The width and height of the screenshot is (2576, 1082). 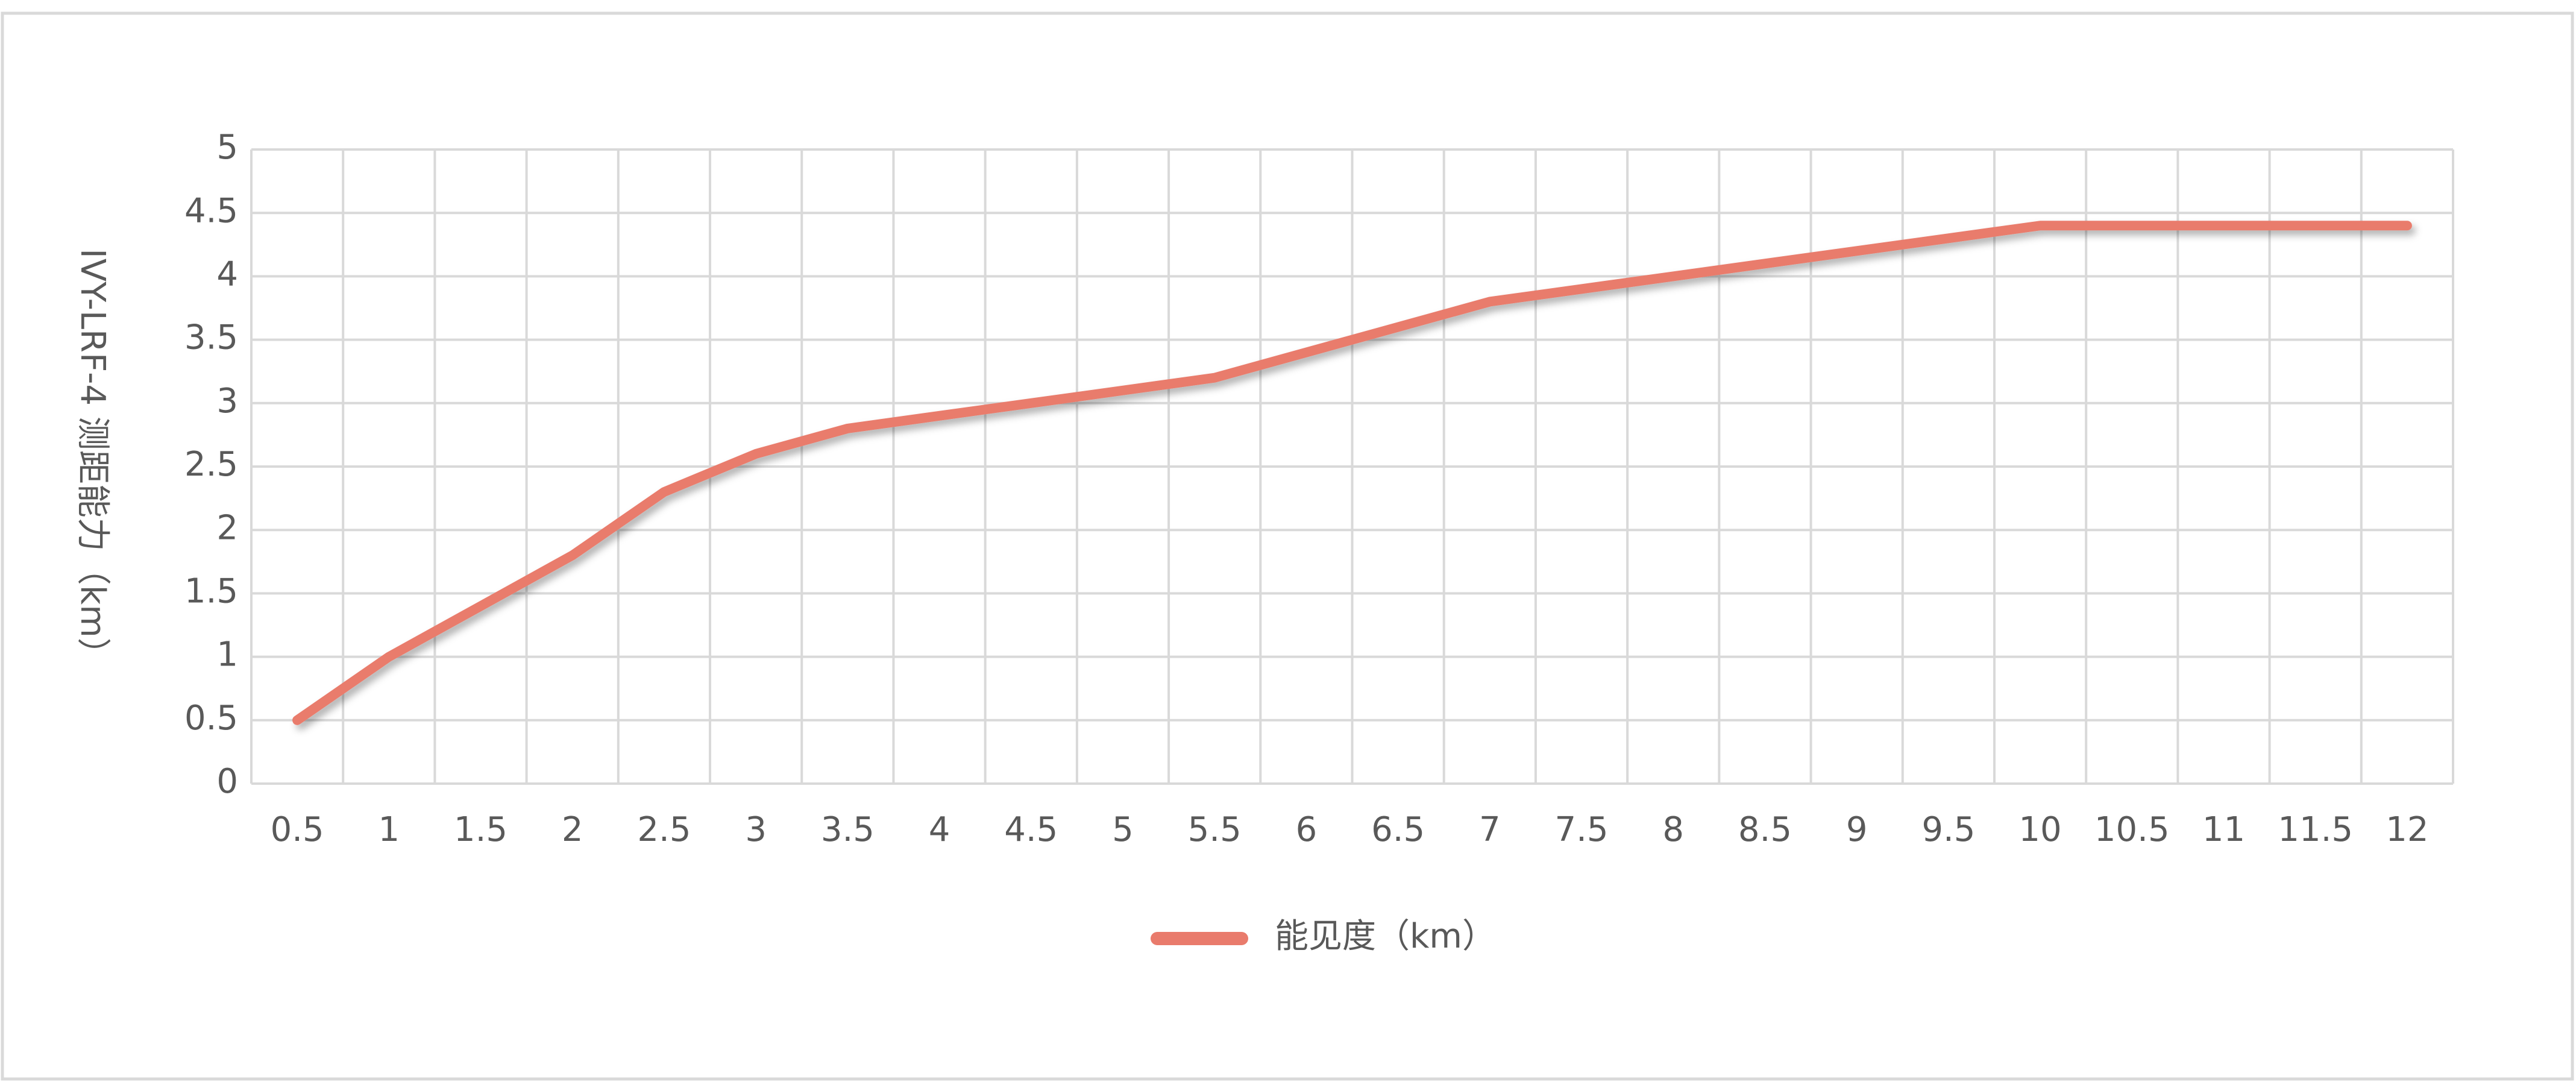 What do you see at coordinates (939, 830) in the screenshot?
I see `x-tick-label: 4` at bounding box center [939, 830].